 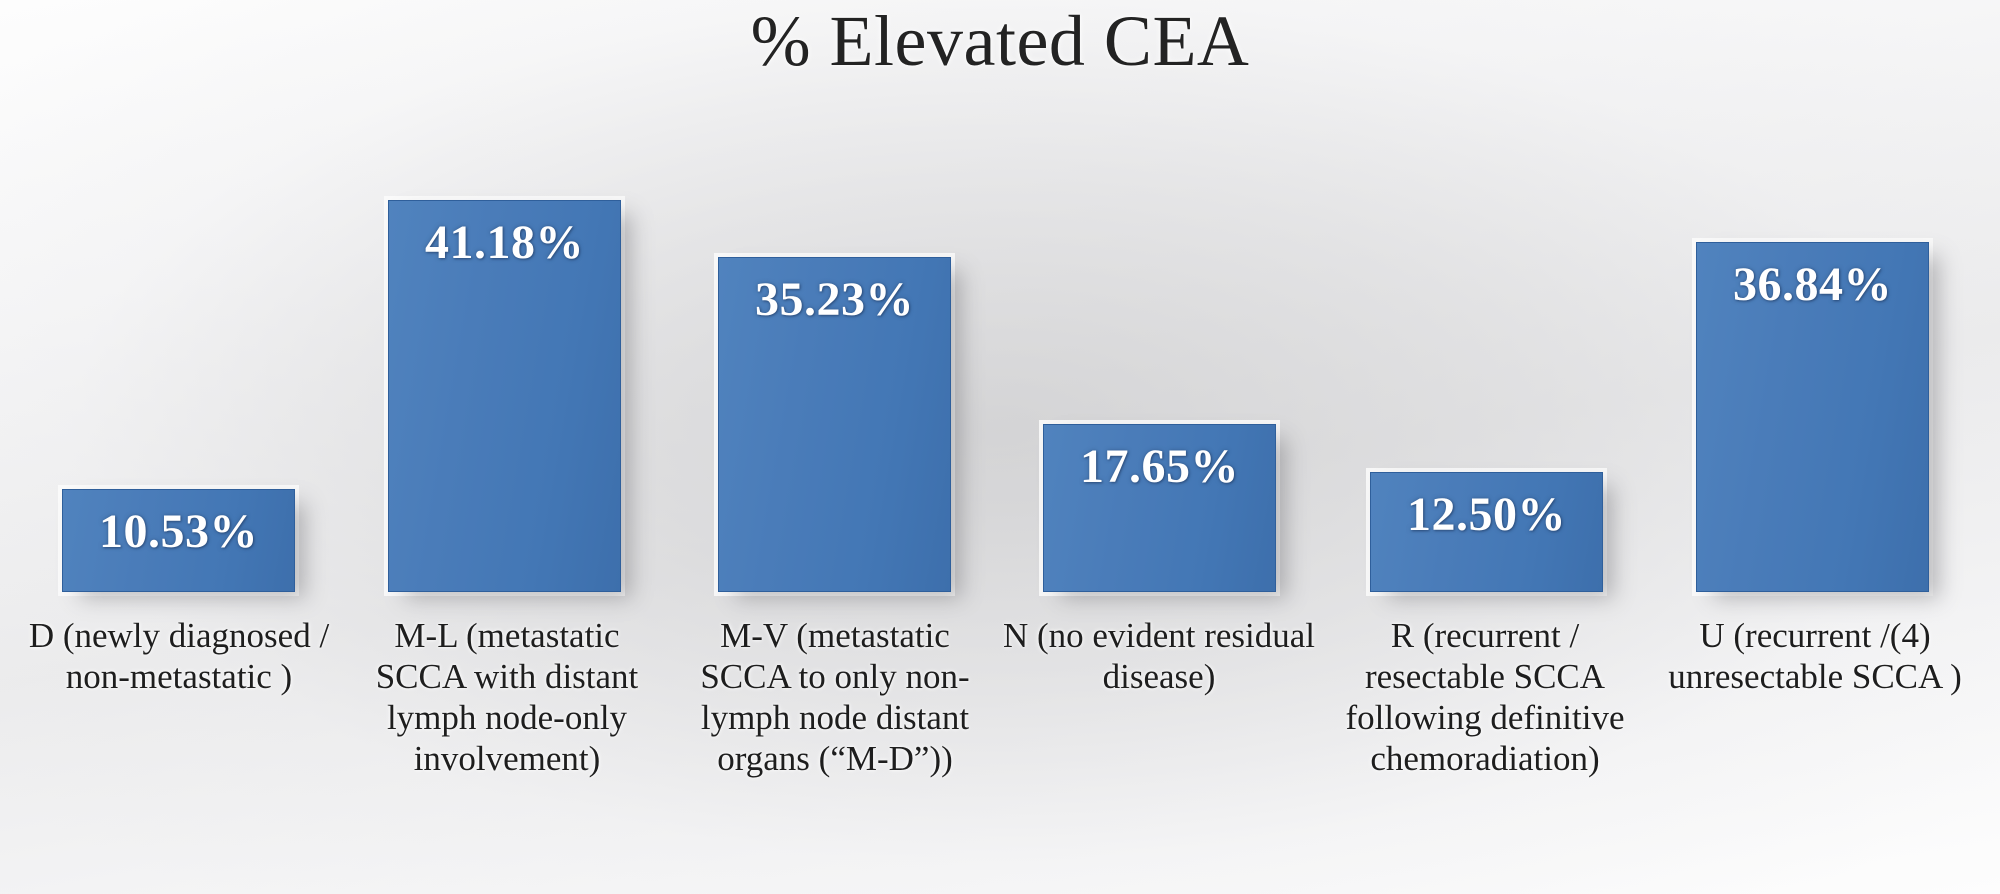 I want to click on bar: 17.65%, so click(x=1159, y=508).